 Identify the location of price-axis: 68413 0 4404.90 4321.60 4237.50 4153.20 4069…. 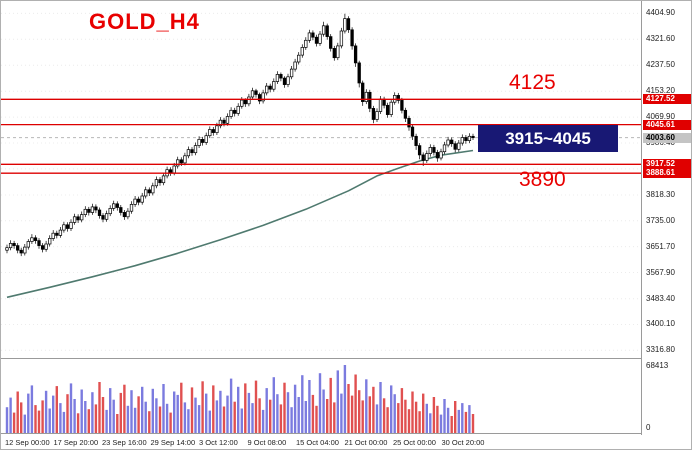
(666, 218).